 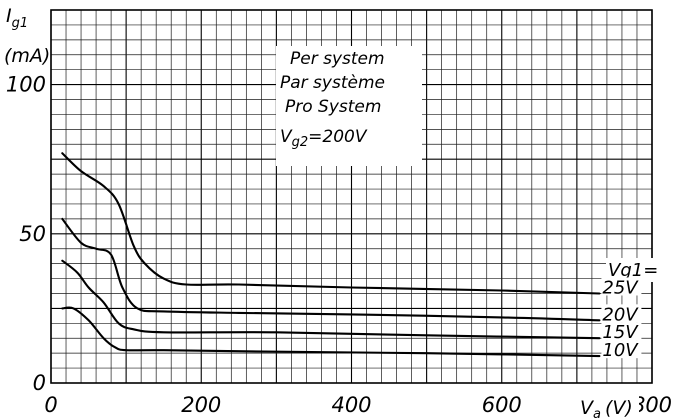 What do you see at coordinates (351, 405) in the screenshot?
I see `x-tick-label: 400` at bounding box center [351, 405].